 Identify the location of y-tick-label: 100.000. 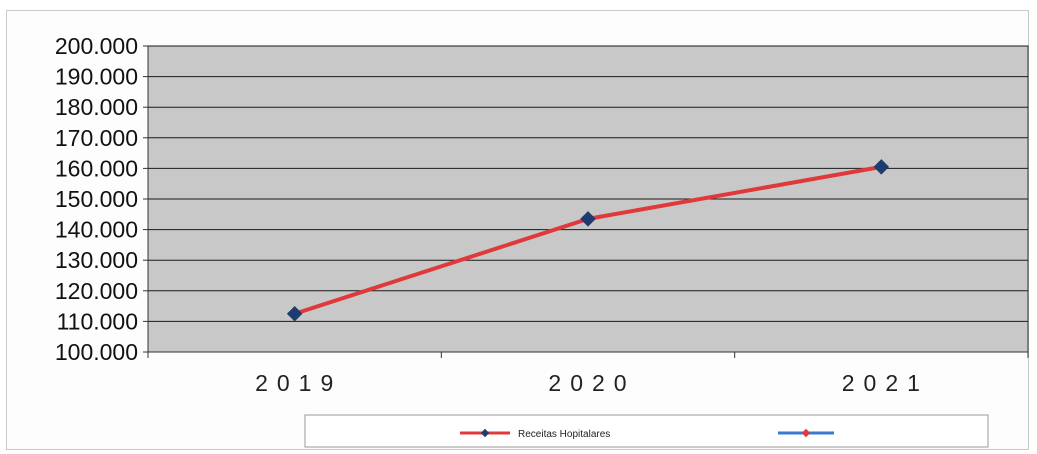
(96, 352).